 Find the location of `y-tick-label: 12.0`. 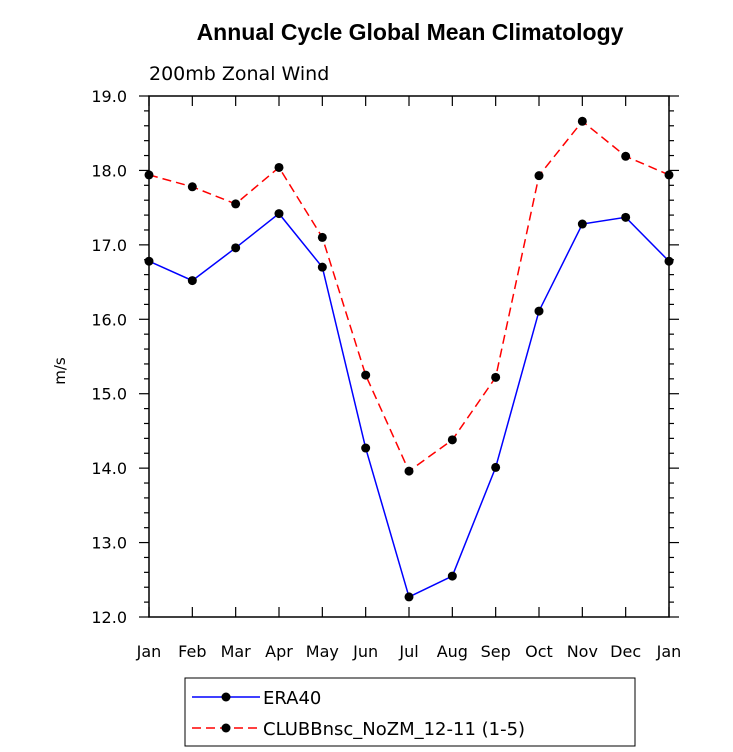

y-tick-label: 12.0 is located at coordinates (109, 617).